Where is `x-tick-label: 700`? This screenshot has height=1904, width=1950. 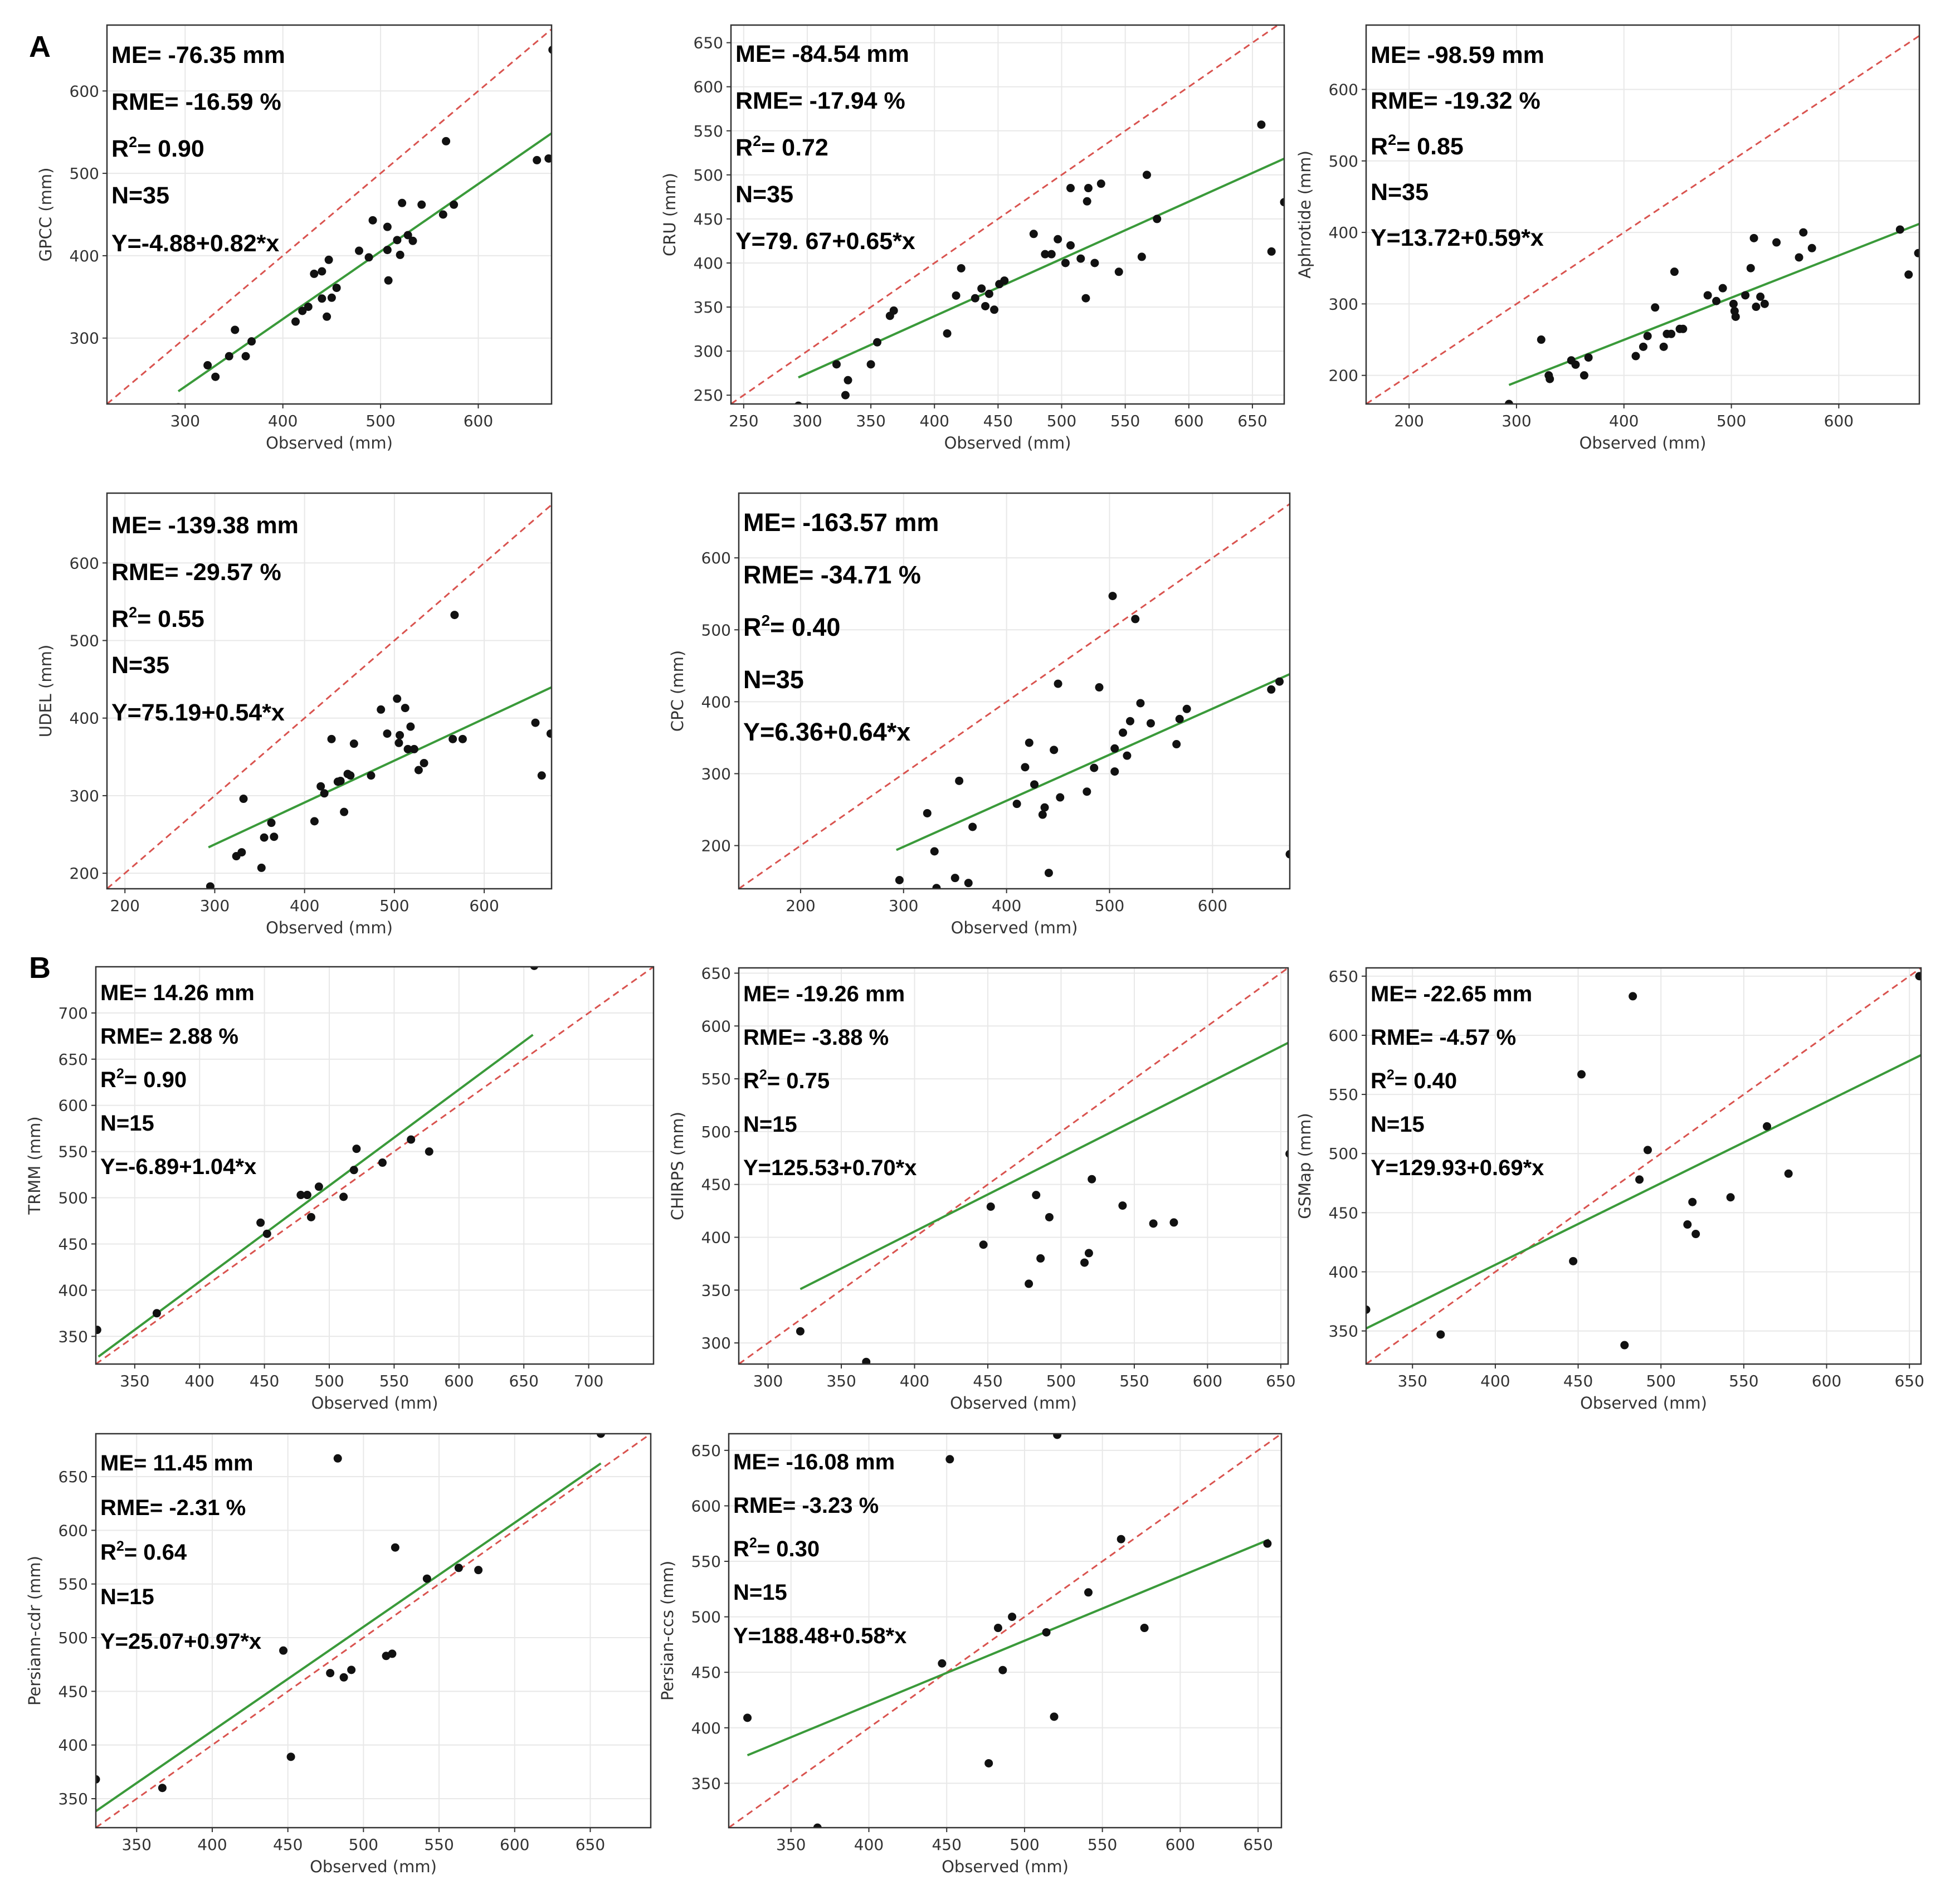
x-tick-label: 700 is located at coordinates (588, 1381).